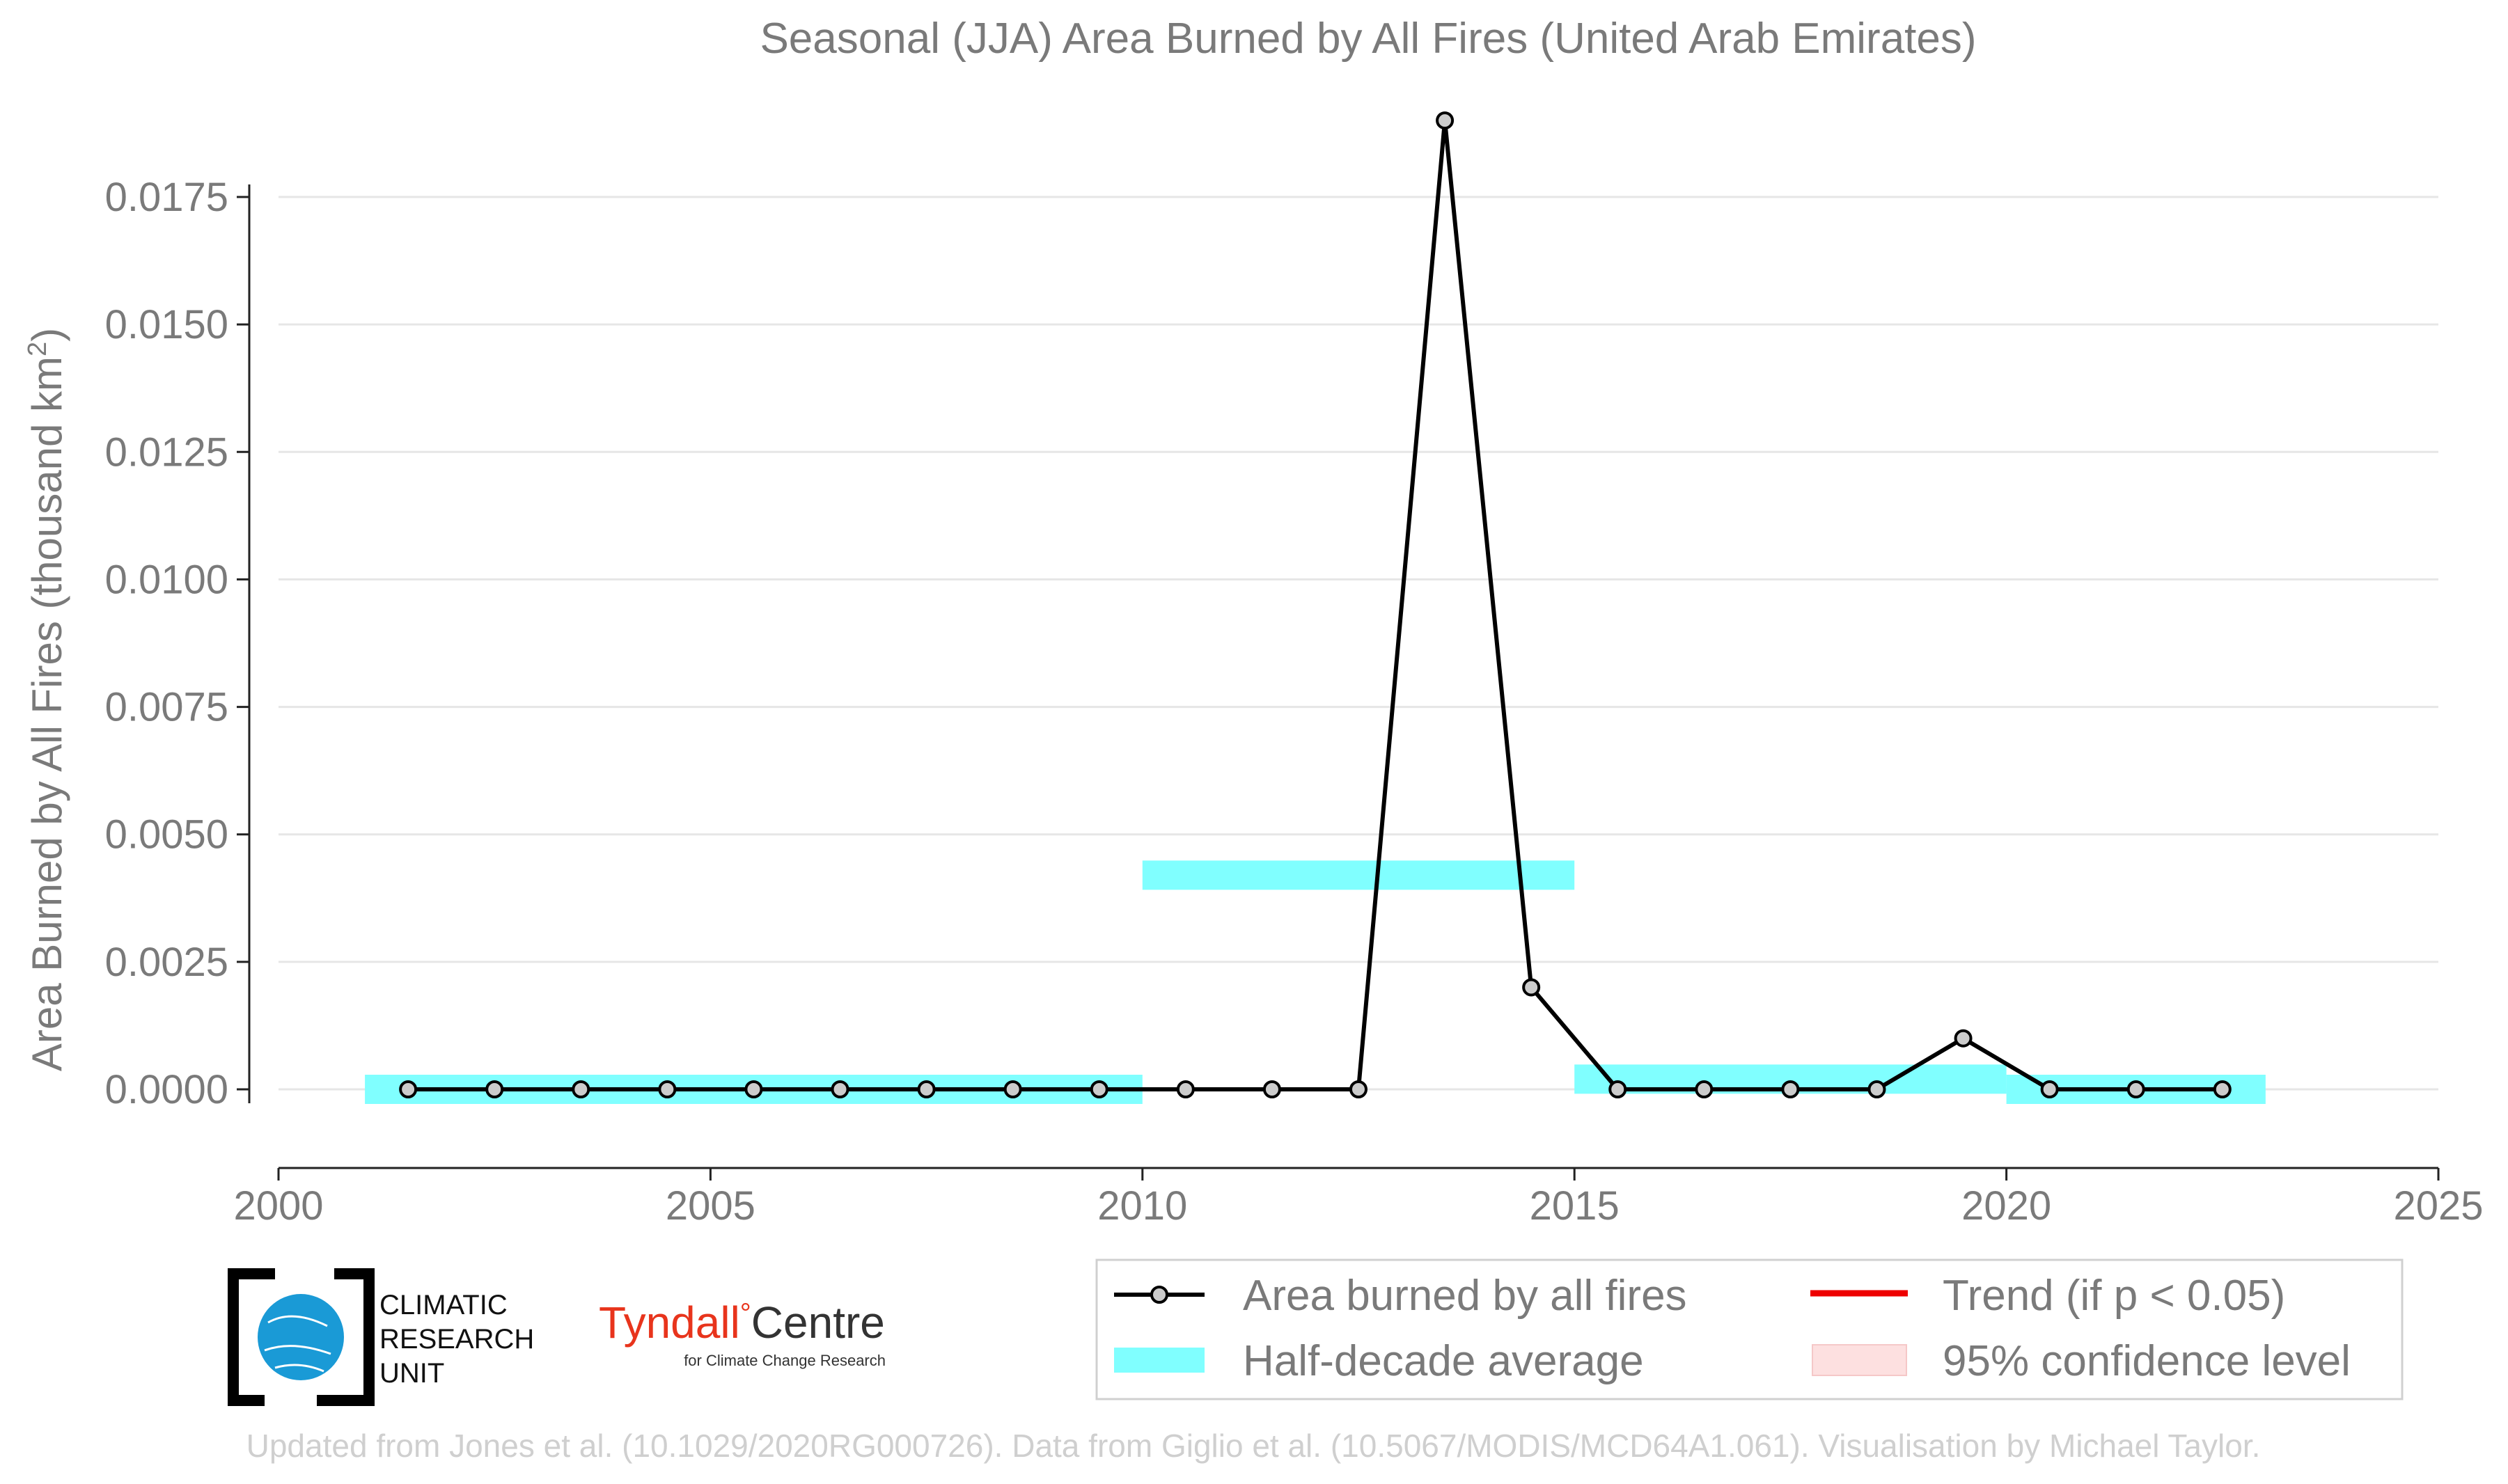 Image resolution: width=2508 pixels, height=1484 pixels. What do you see at coordinates (1159, 1295) in the screenshot?
I see `legend-series-marker` at bounding box center [1159, 1295].